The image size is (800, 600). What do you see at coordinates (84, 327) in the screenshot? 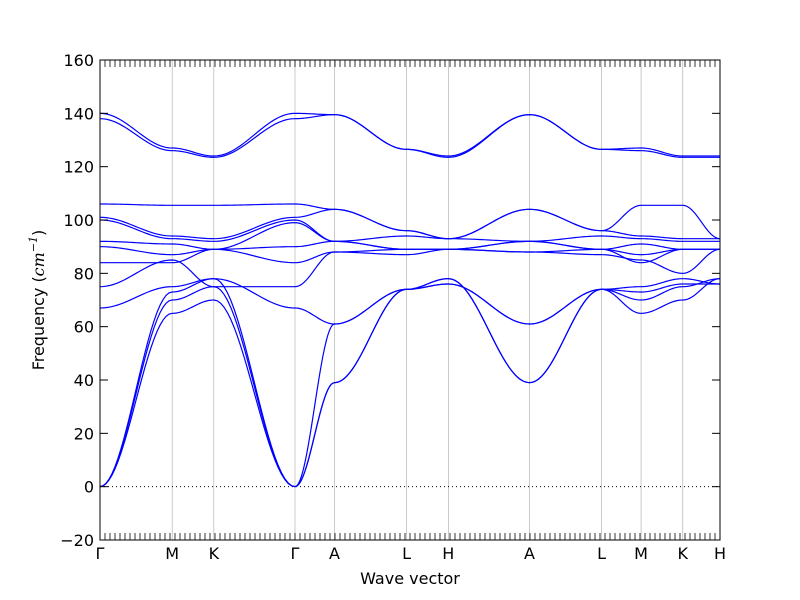
I see `y-tick-label: 60` at bounding box center [84, 327].